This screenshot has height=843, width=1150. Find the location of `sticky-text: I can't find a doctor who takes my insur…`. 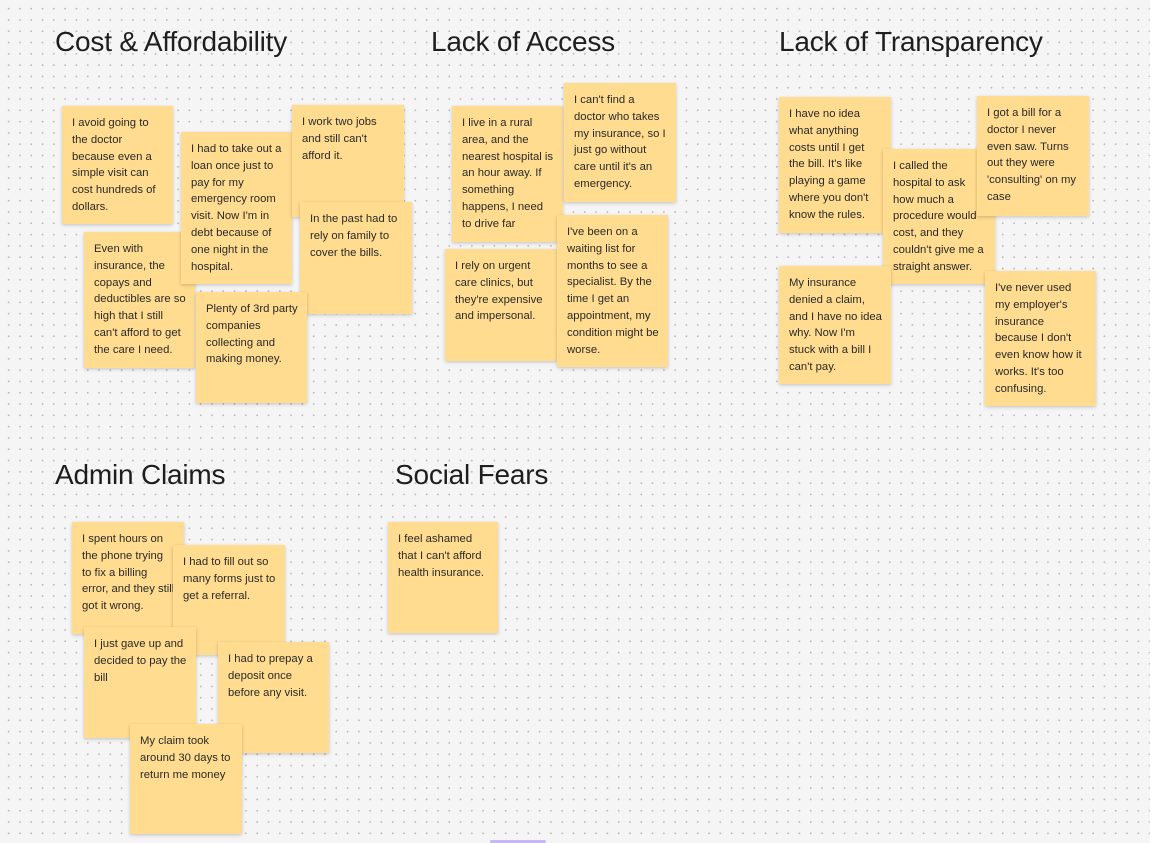

sticky-text: I can't find a doctor who takes my insur… is located at coordinates (620, 142).